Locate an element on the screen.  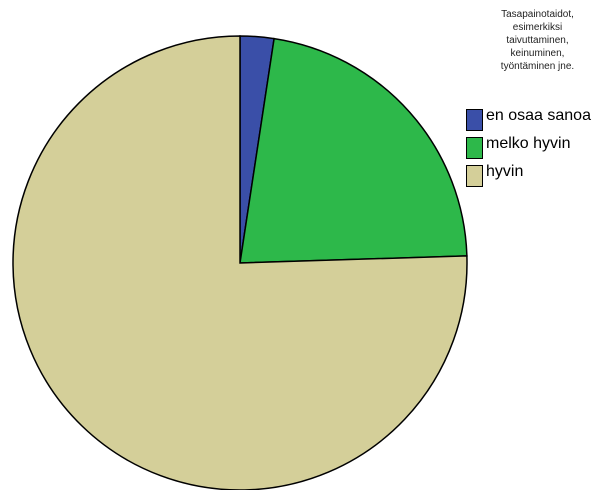
legend-label: hyvin is located at coordinates (505, 171).